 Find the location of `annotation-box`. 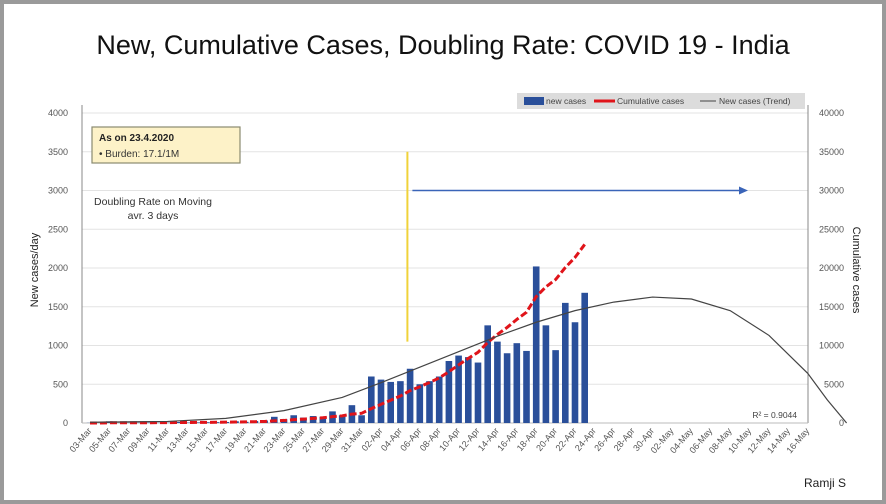

annotation-box is located at coordinates (166, 145).